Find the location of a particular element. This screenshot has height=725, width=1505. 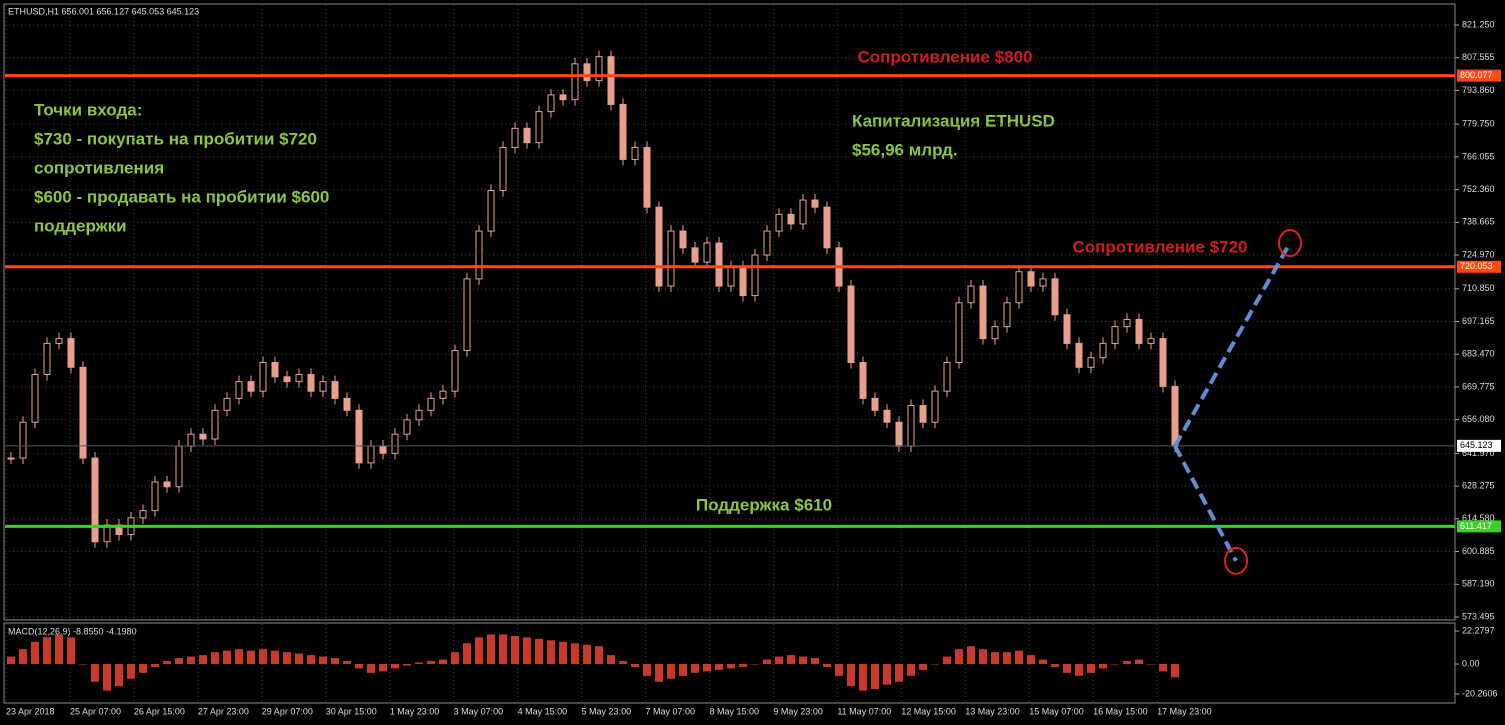

y-tick-label: 614.580 is located at coordinates (1478, 518).